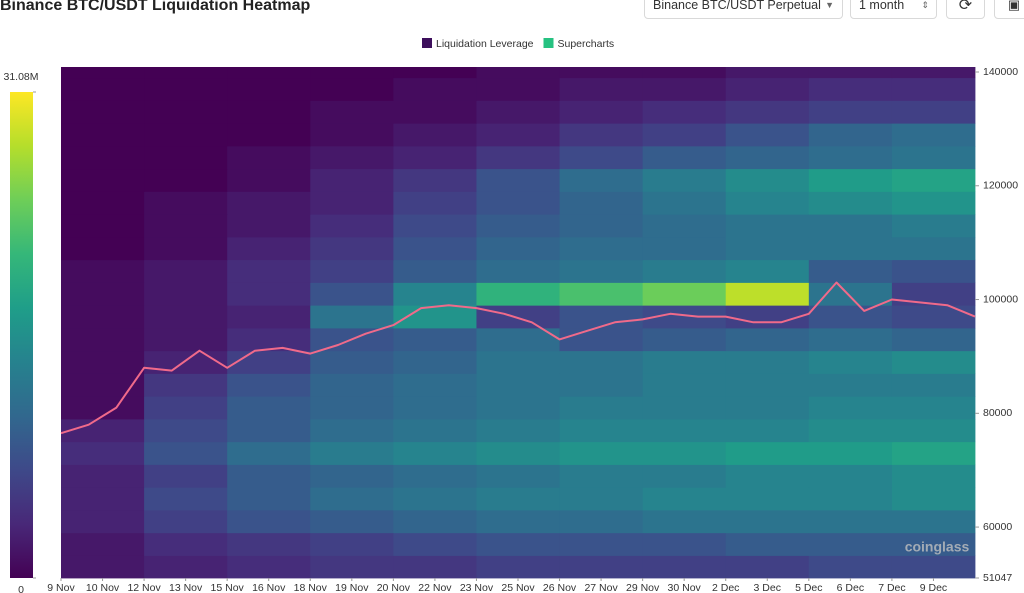  I want to click on dropdown-arrow: ▼, so click(829, 5).